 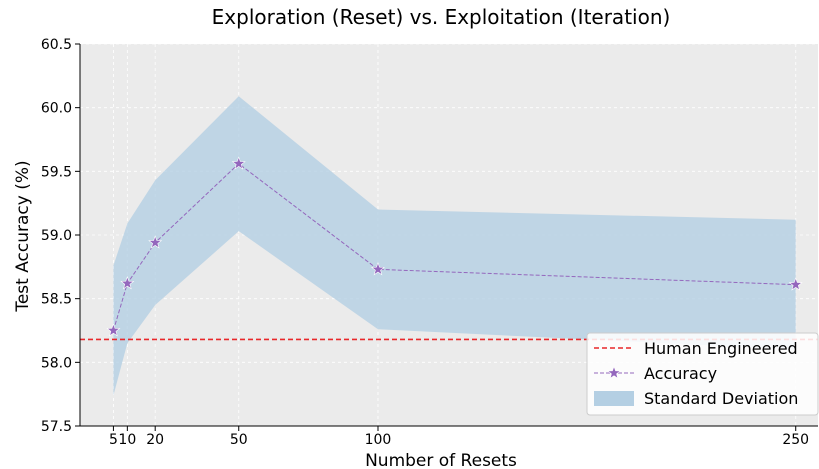 What do you see at coordinates (155, 440) in the screenshot?
I see `x-tick-label: 20` at bounding box center [155, 440].